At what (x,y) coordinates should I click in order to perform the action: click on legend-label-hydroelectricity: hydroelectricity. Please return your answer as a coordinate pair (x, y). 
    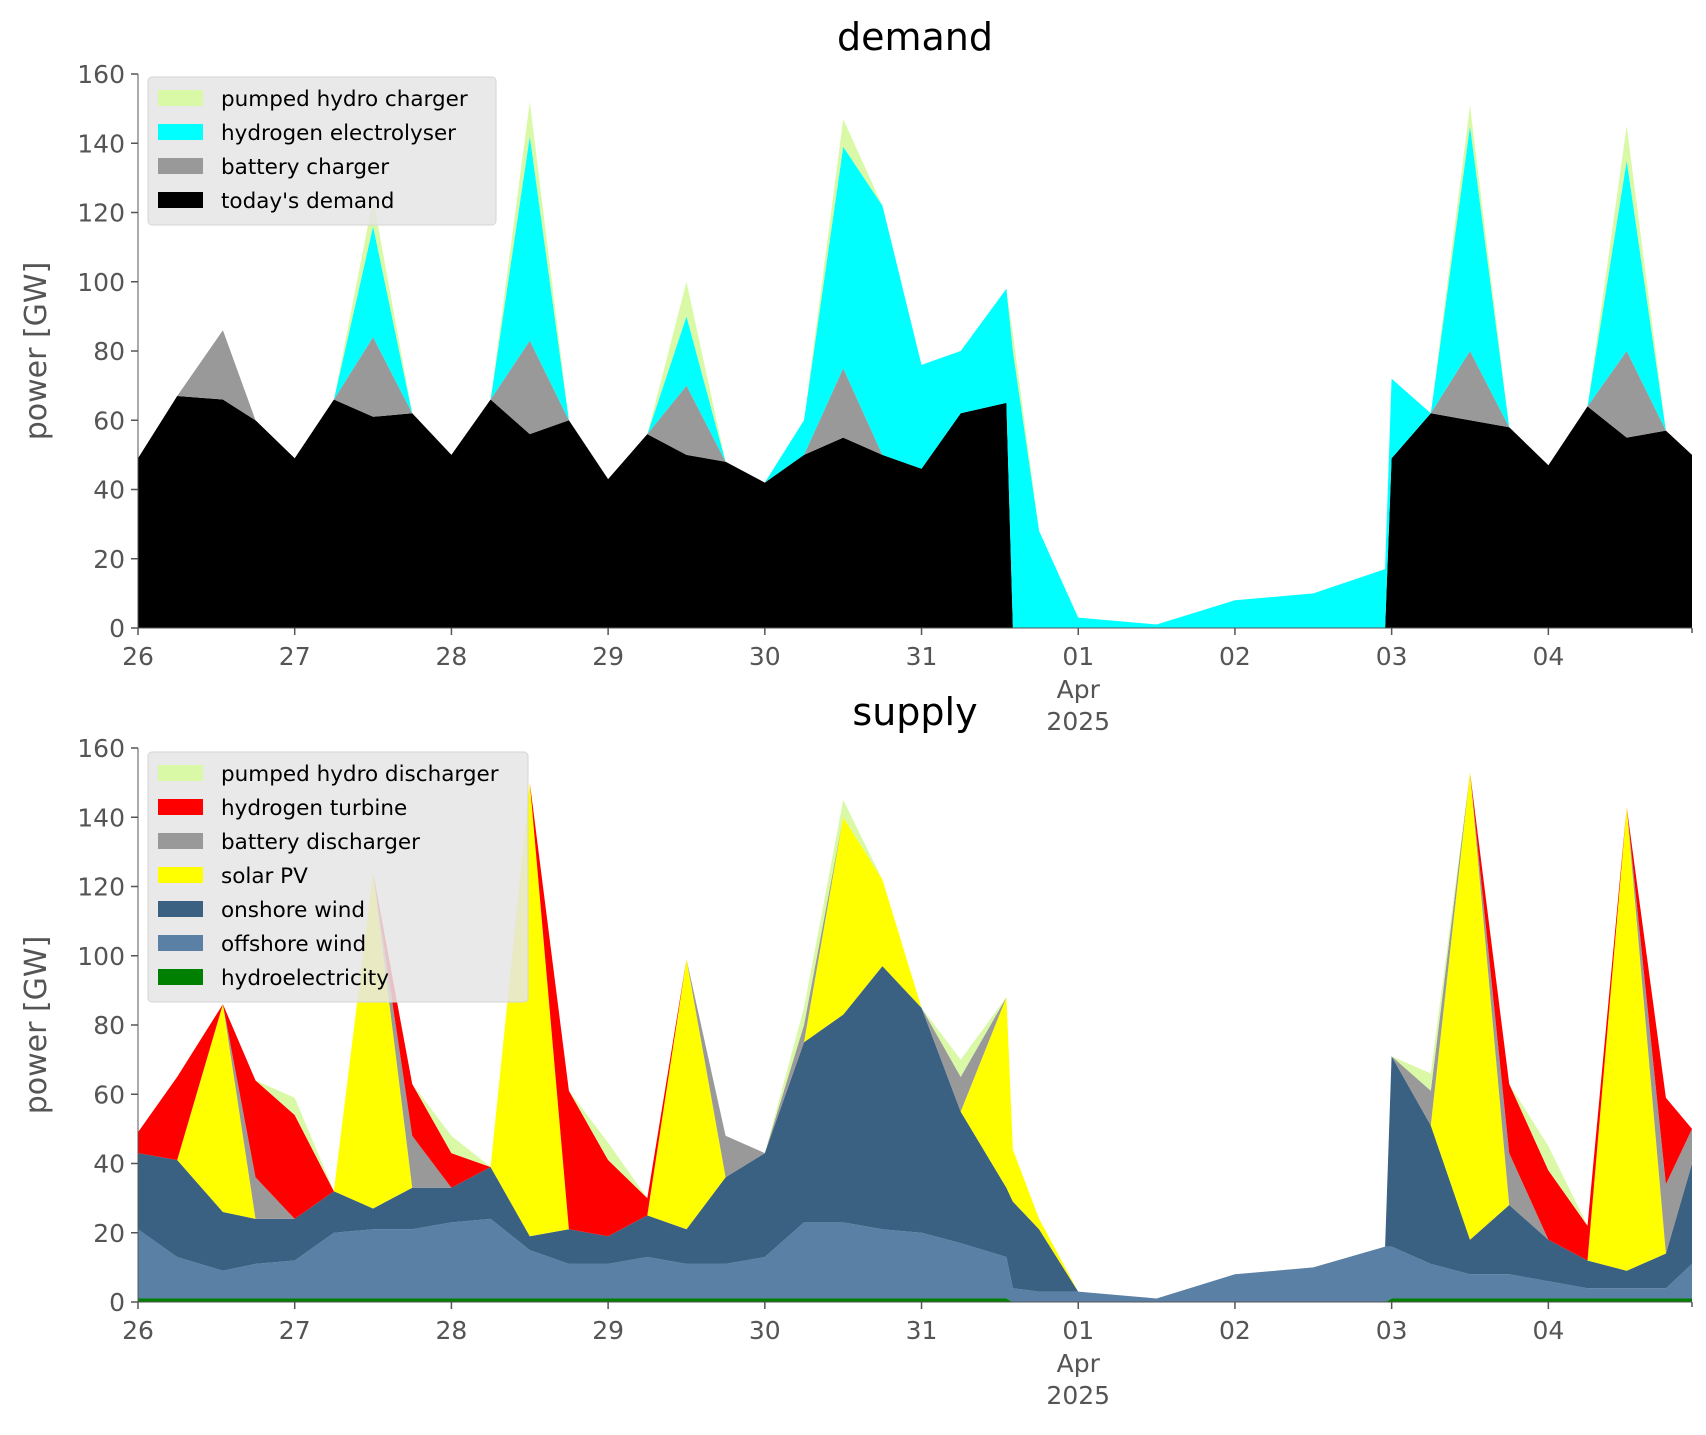
    Looking at the image, I should click on (305, 978).